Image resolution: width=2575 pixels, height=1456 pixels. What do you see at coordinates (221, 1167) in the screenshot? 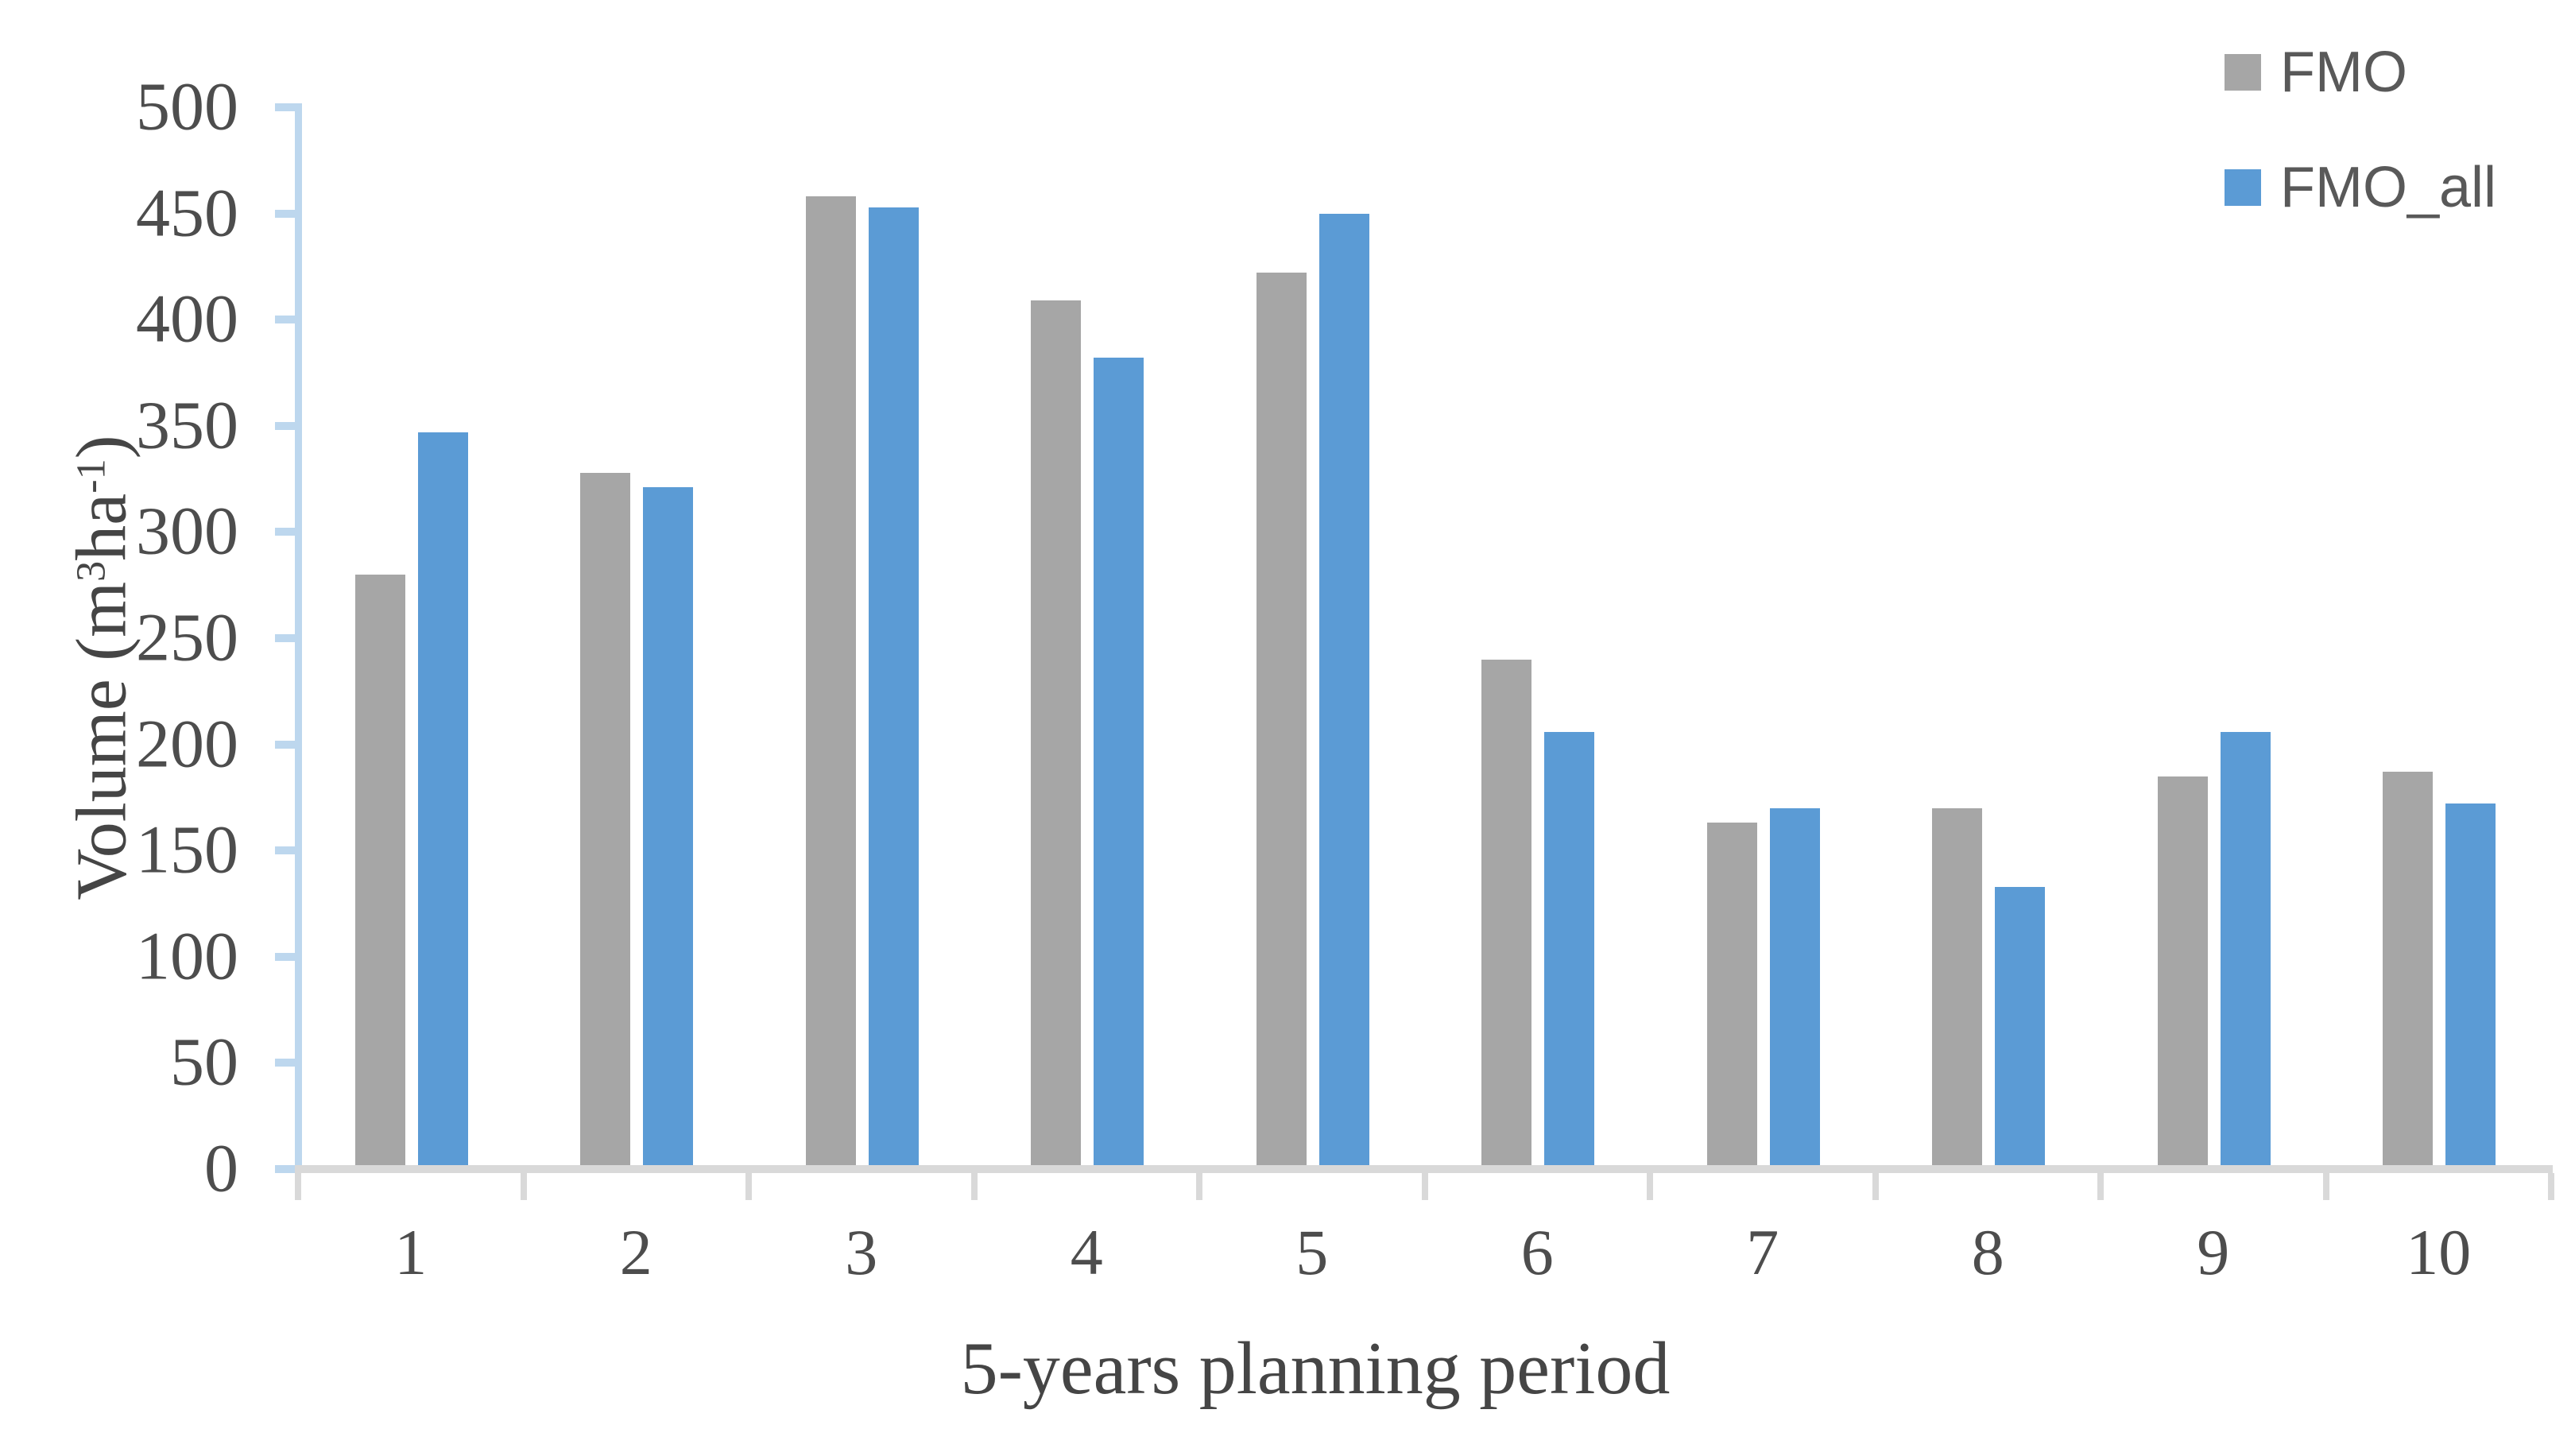
I see `y-tick-label-0: 0` at bounding box center [221, 1167].